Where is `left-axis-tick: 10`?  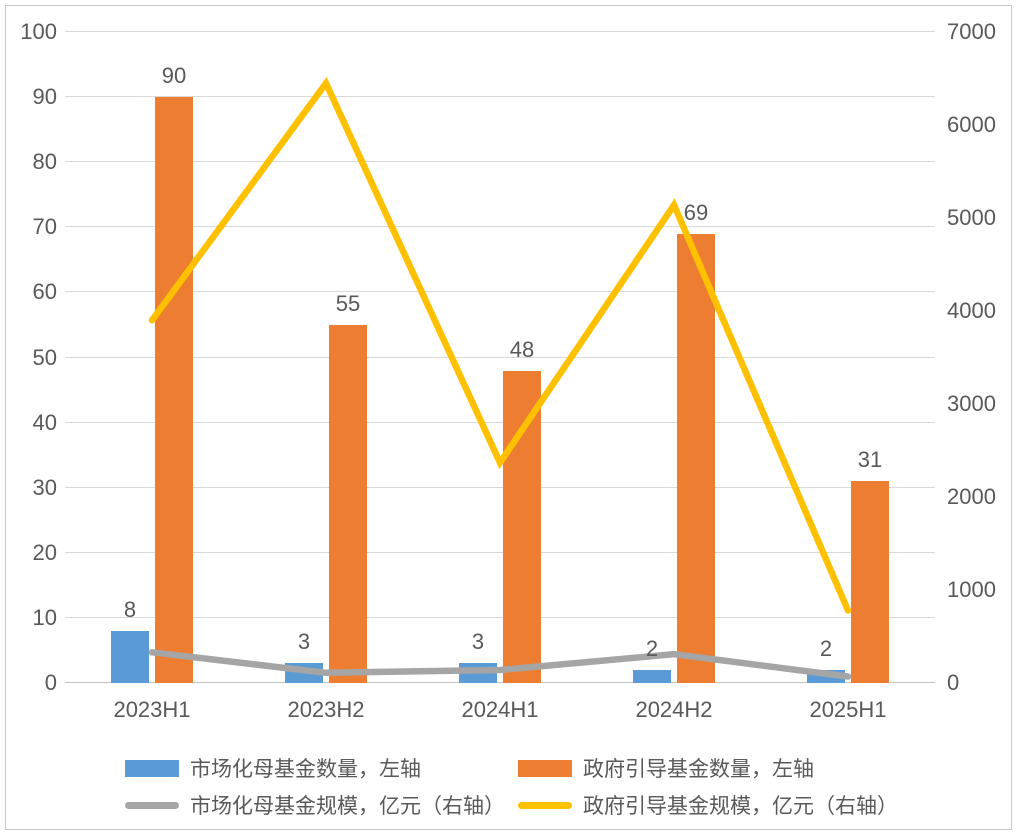 left-axis-tick: 10 is located at coordinates (44, 617).